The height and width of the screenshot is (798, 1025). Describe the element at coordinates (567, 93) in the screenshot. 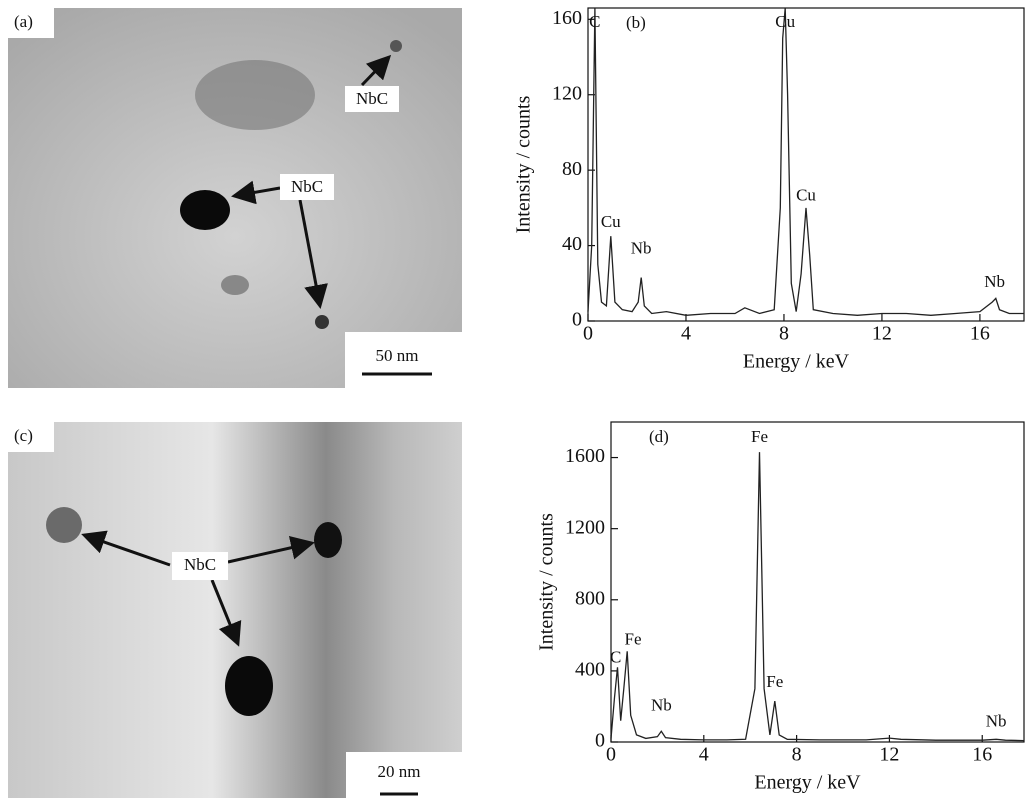

I see `y-tick-label: 120` at that location.